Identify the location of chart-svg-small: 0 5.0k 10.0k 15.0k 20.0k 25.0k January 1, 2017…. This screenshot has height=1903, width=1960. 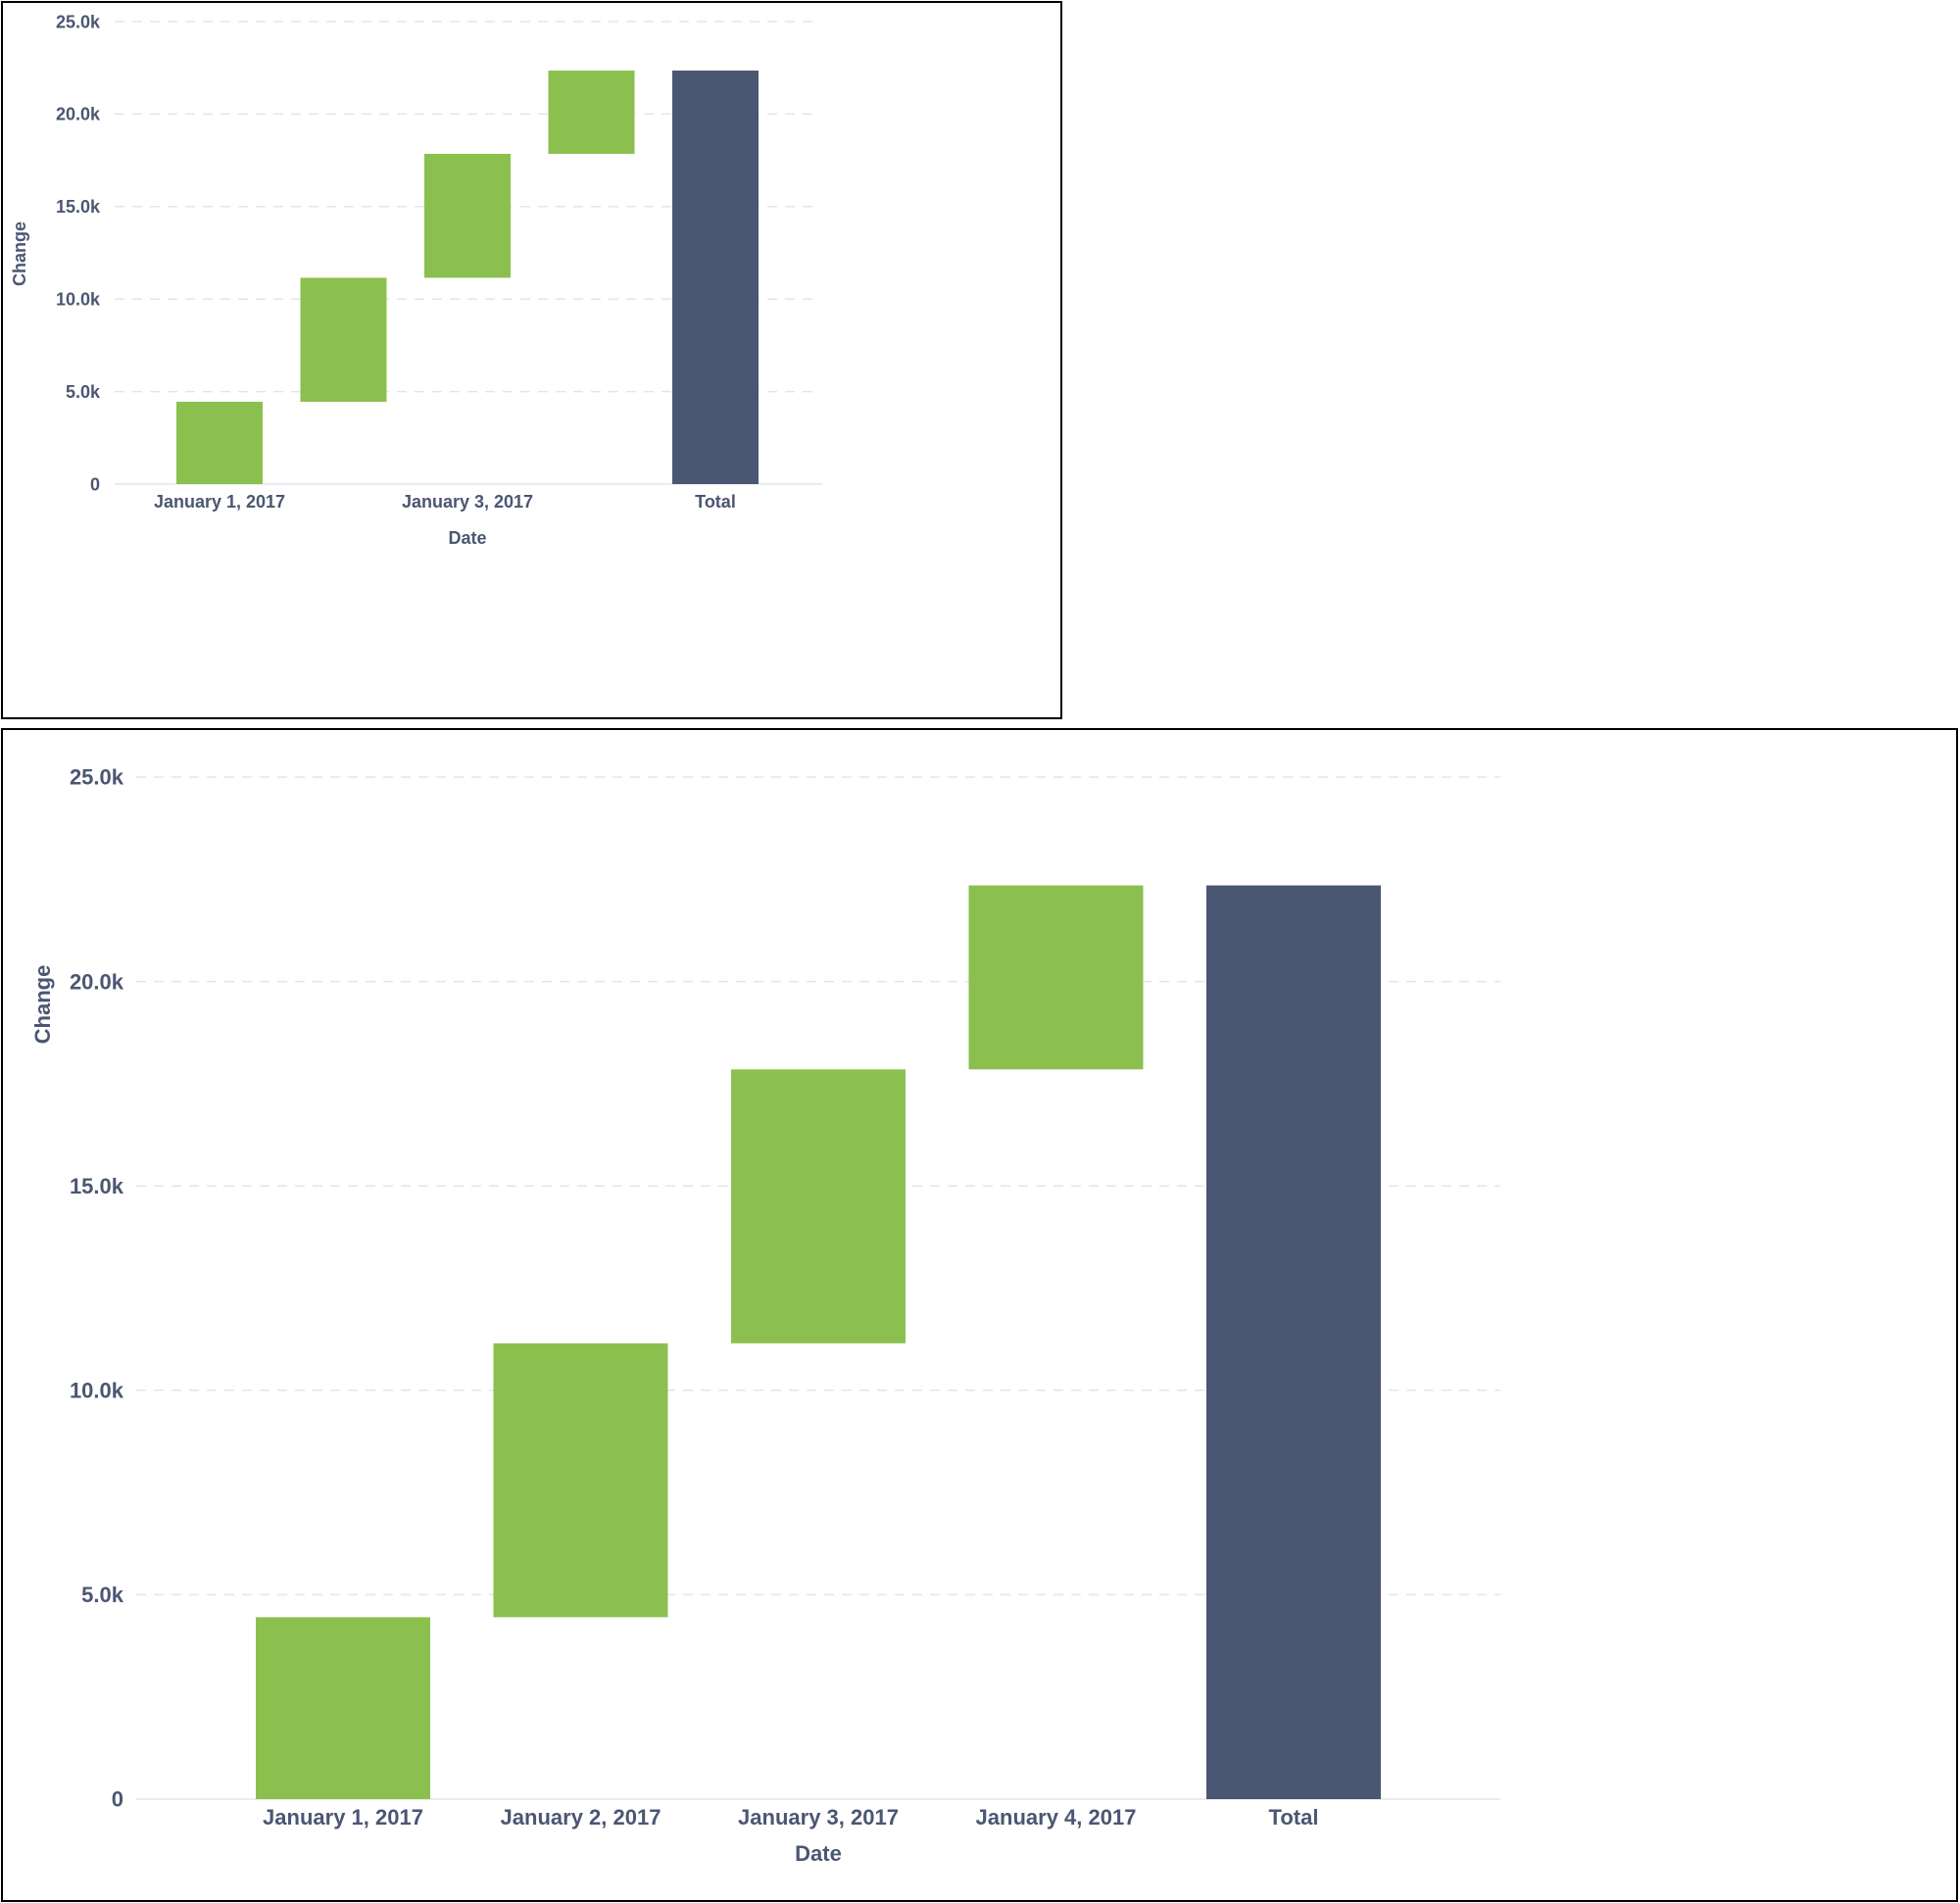
(416, 280).